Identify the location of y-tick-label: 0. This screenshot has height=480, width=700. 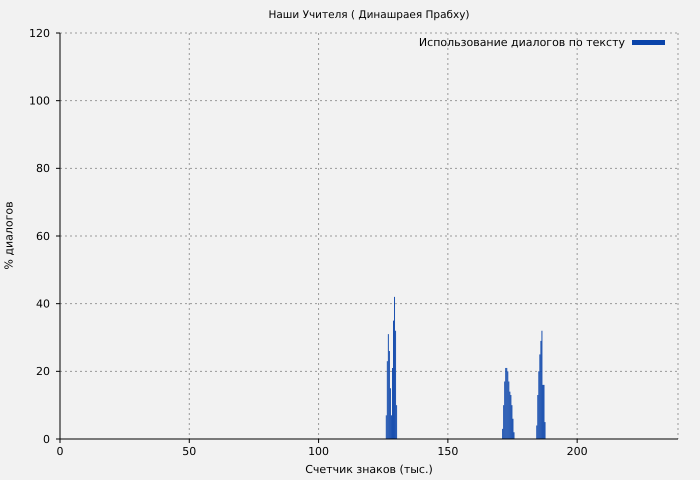
(46, 439).